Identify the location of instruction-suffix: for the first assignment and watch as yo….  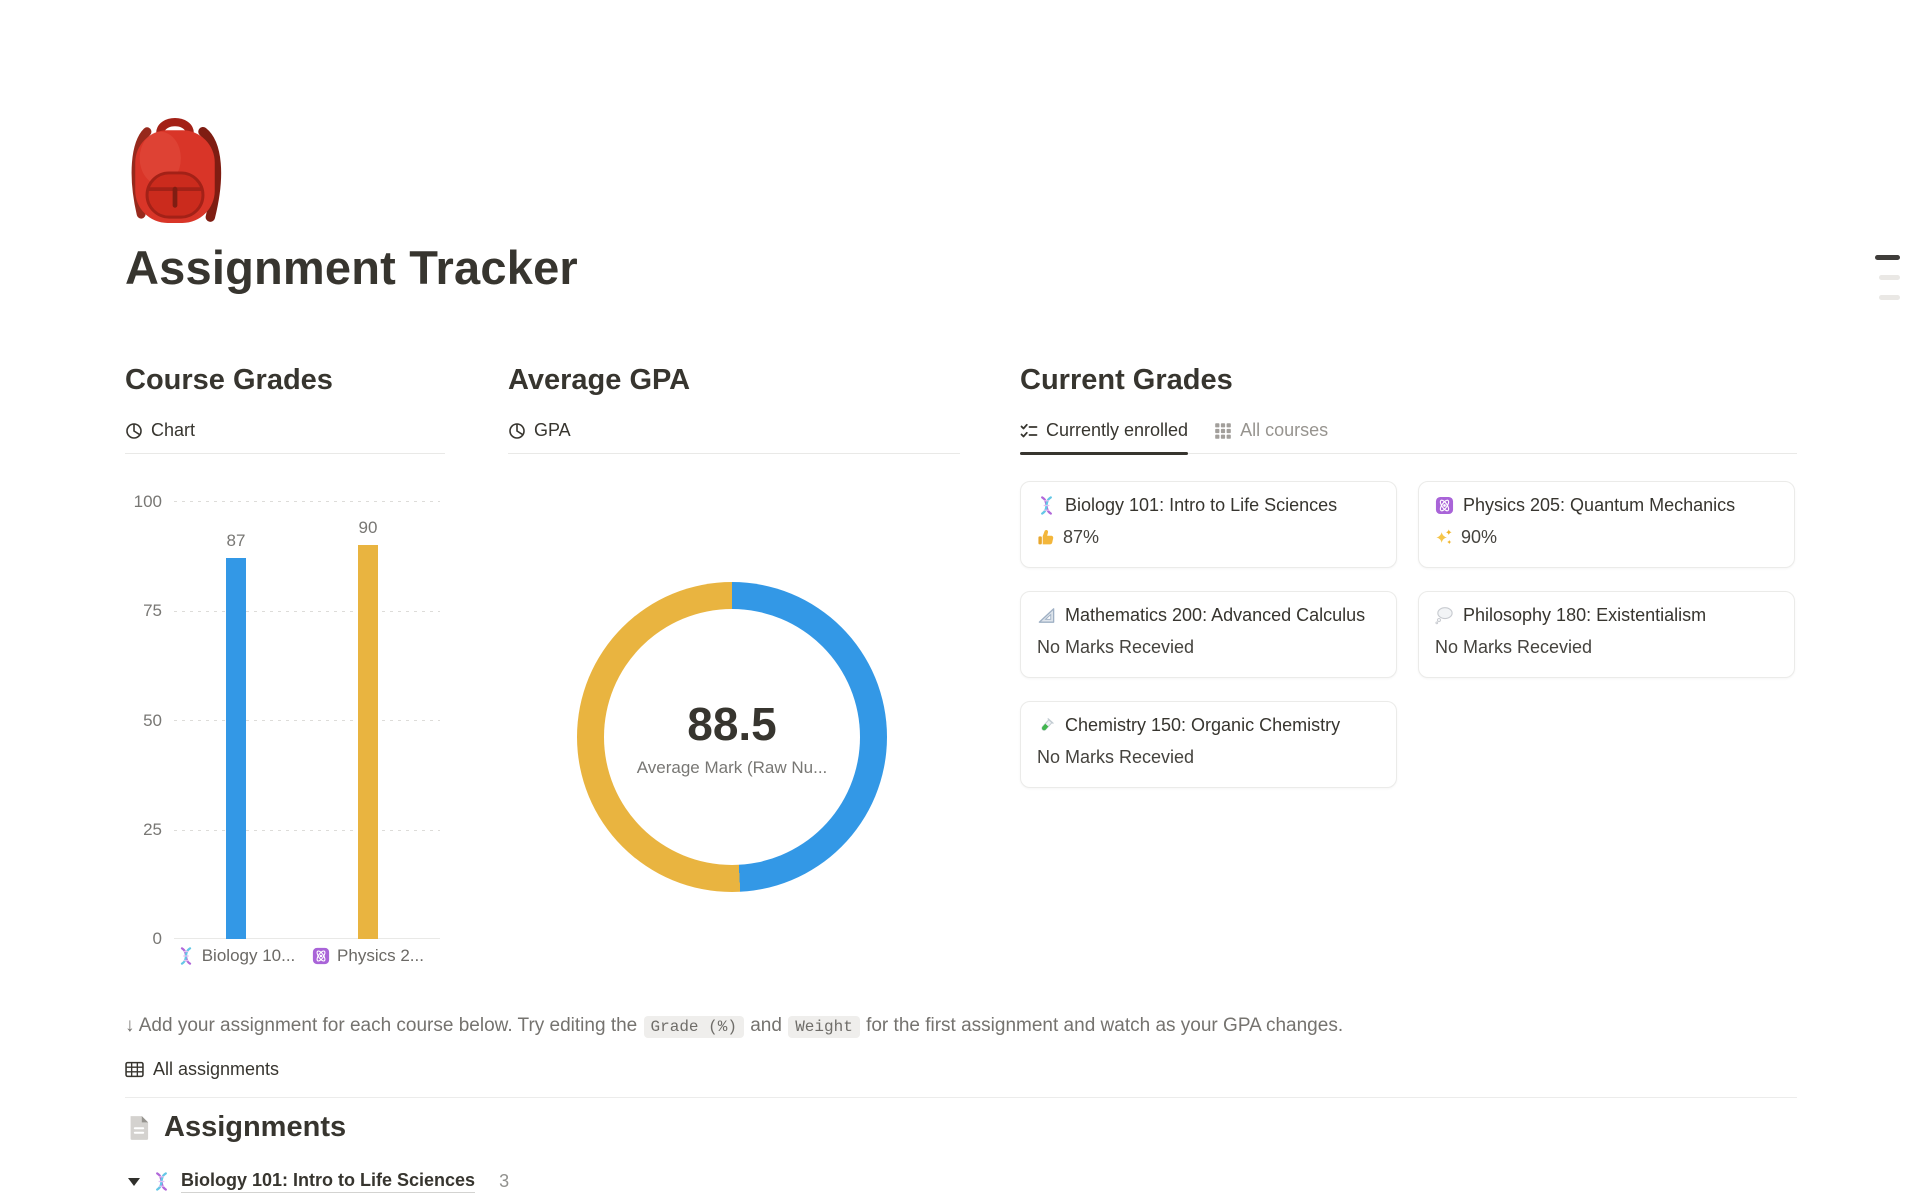
(1102, 1025).